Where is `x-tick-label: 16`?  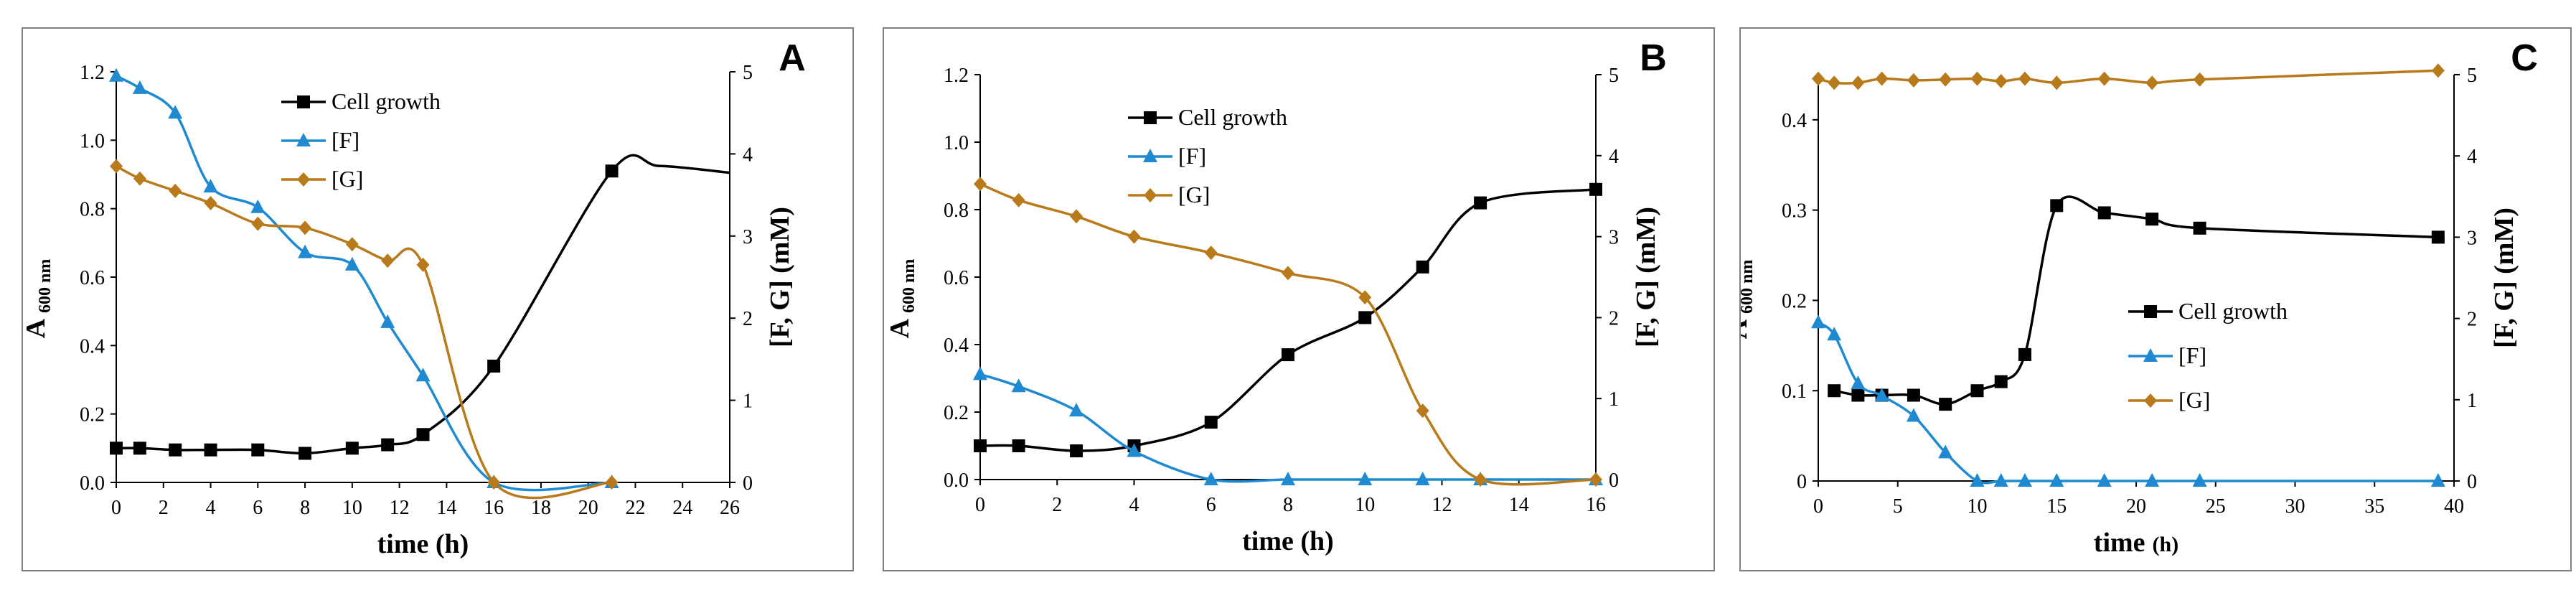 x-tick-label: 16 is located at coordinates (494, 508).